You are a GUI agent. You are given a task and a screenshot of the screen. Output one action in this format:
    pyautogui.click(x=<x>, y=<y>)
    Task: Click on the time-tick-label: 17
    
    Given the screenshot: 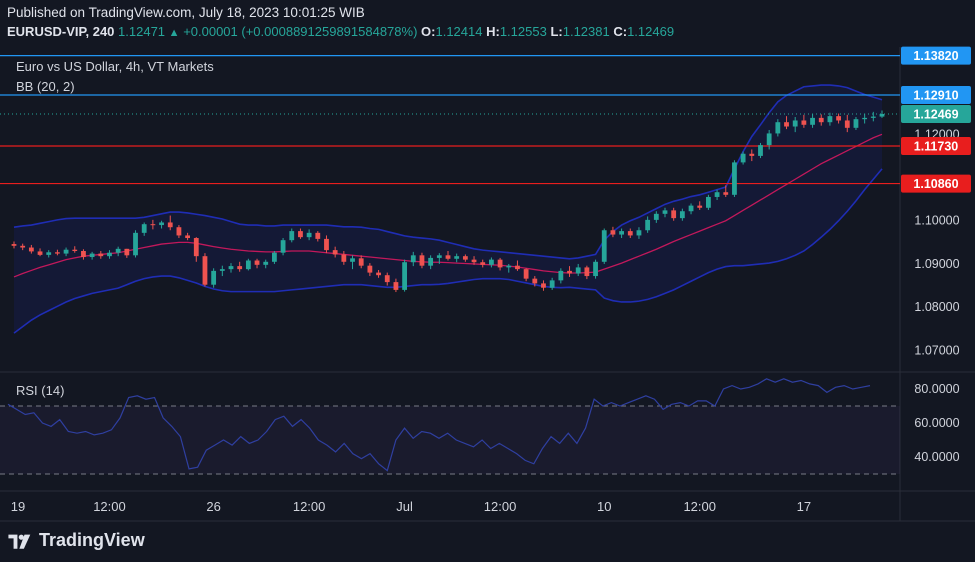 What is the action you would take?
    pyautogui.click(x=804, y=506)
    